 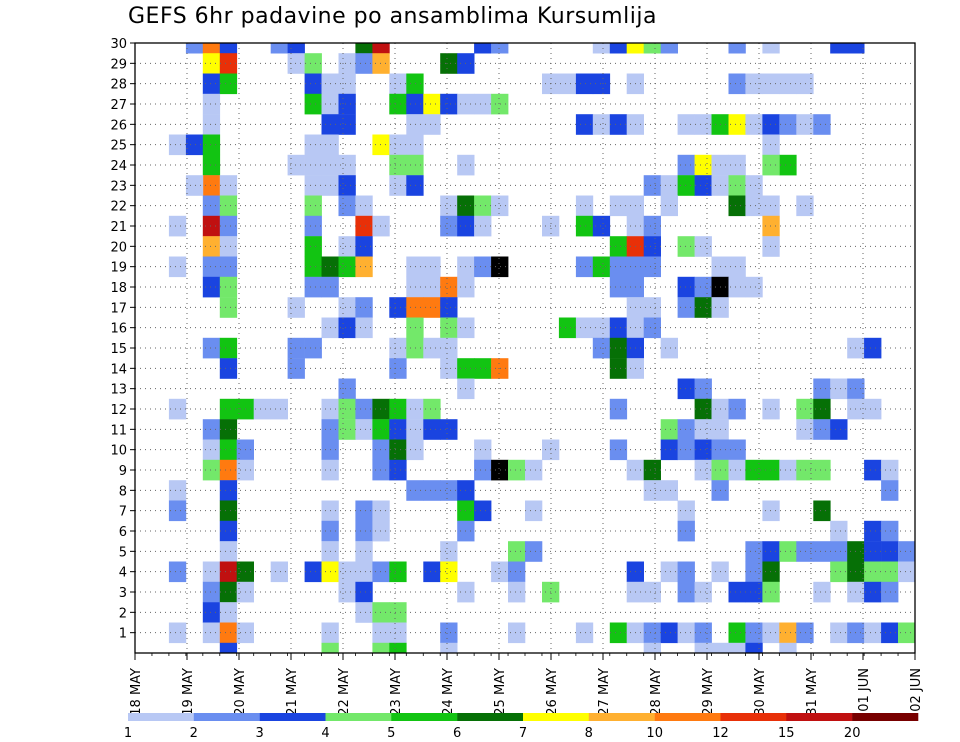 What do you see at coordinates (760, 692) in the screenshot?
I see `x-tick-label: 30 MAY` at bounding box center [760, 692].